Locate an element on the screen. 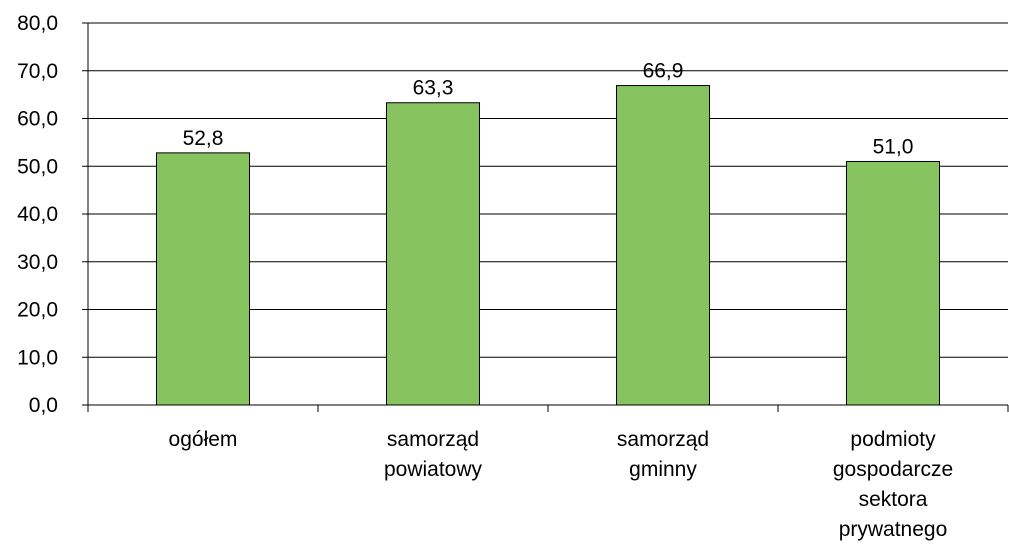 This screenshot has width=1009, height=548. category-label: ogółem is located at coordinates (203, 439).